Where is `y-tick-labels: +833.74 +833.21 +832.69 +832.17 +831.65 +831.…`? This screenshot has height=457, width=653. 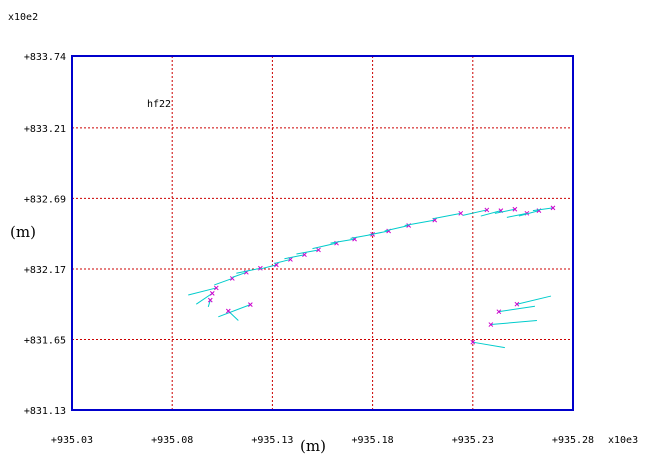 y-tick-labels: +833.74 +833.21 +832.69 +832.17 +831.65 +831.… is located at coordinates (45, 234).